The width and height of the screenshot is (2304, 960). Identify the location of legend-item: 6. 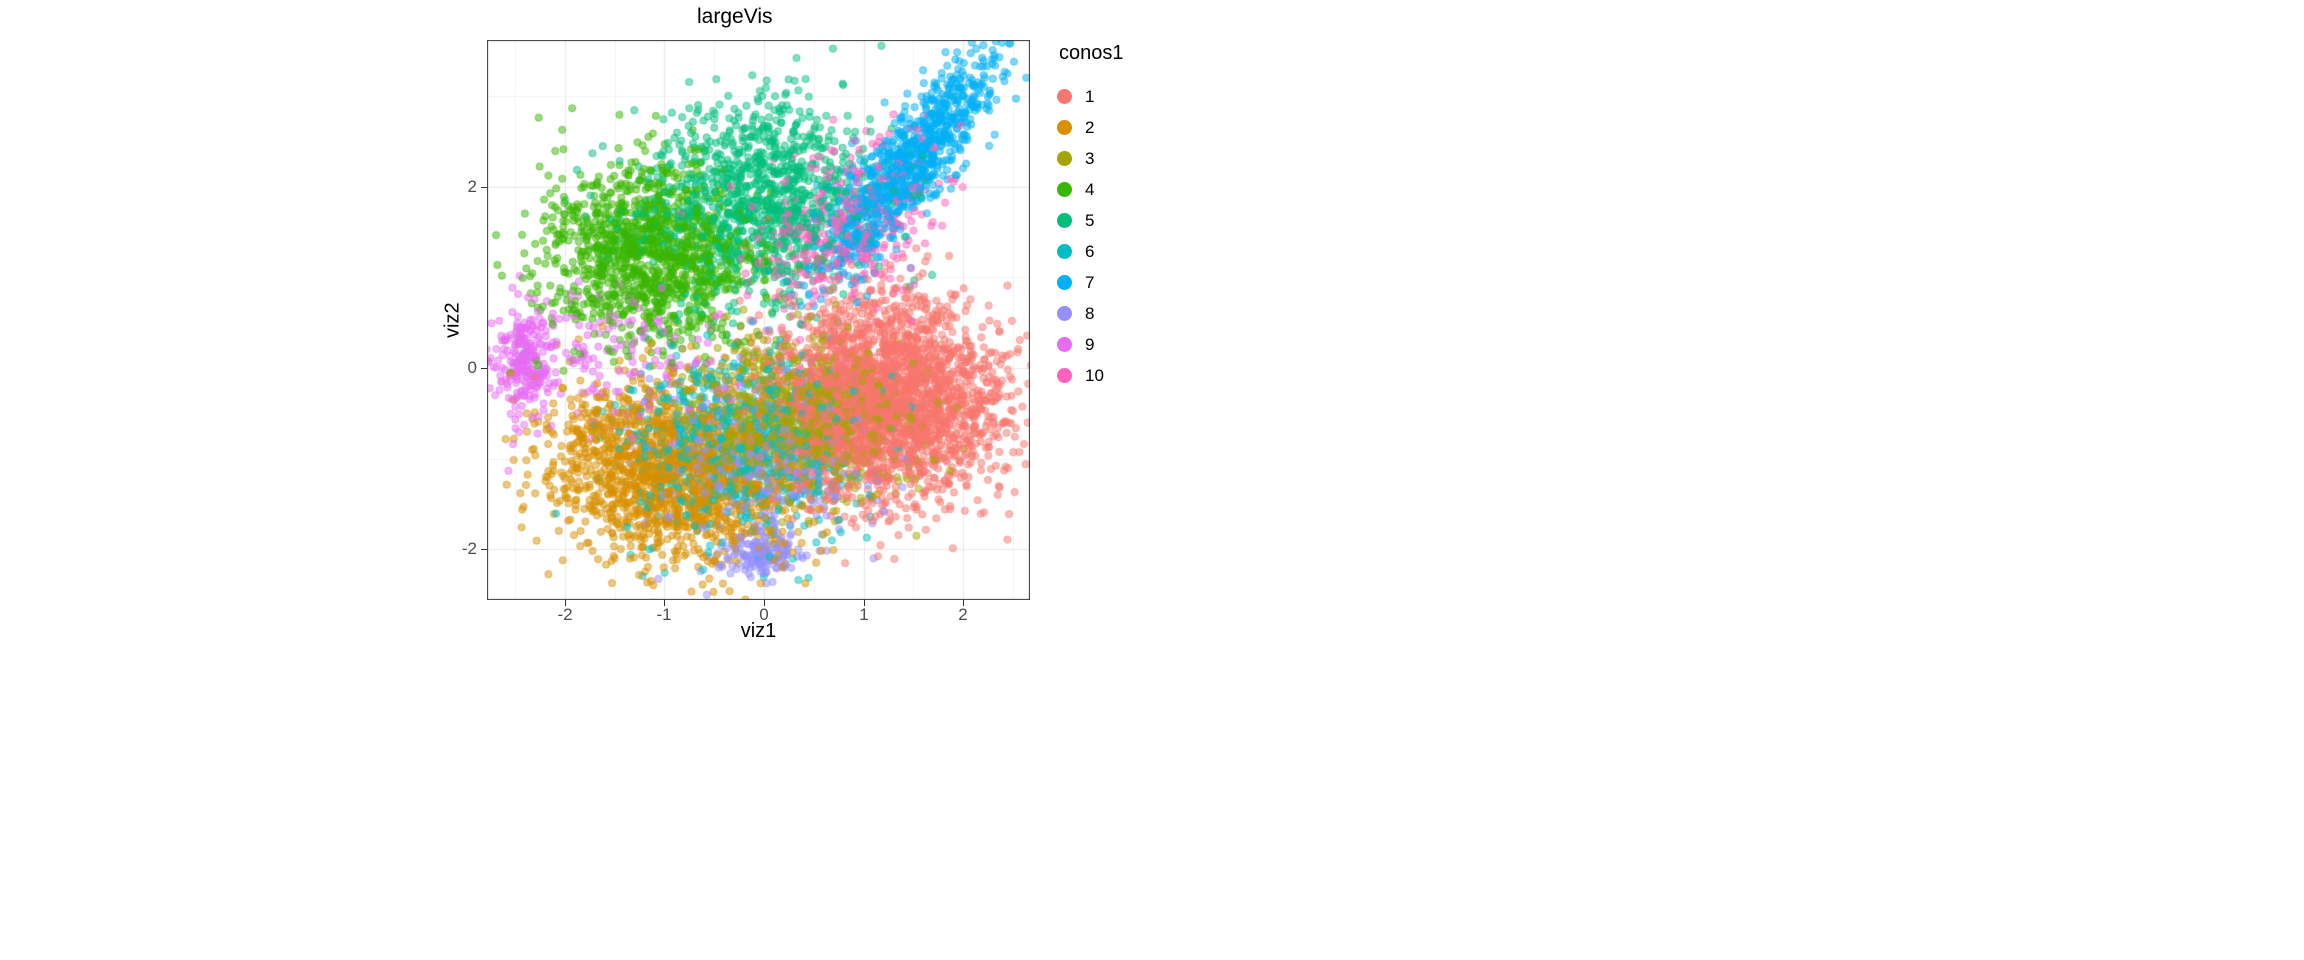
(1090, 251).